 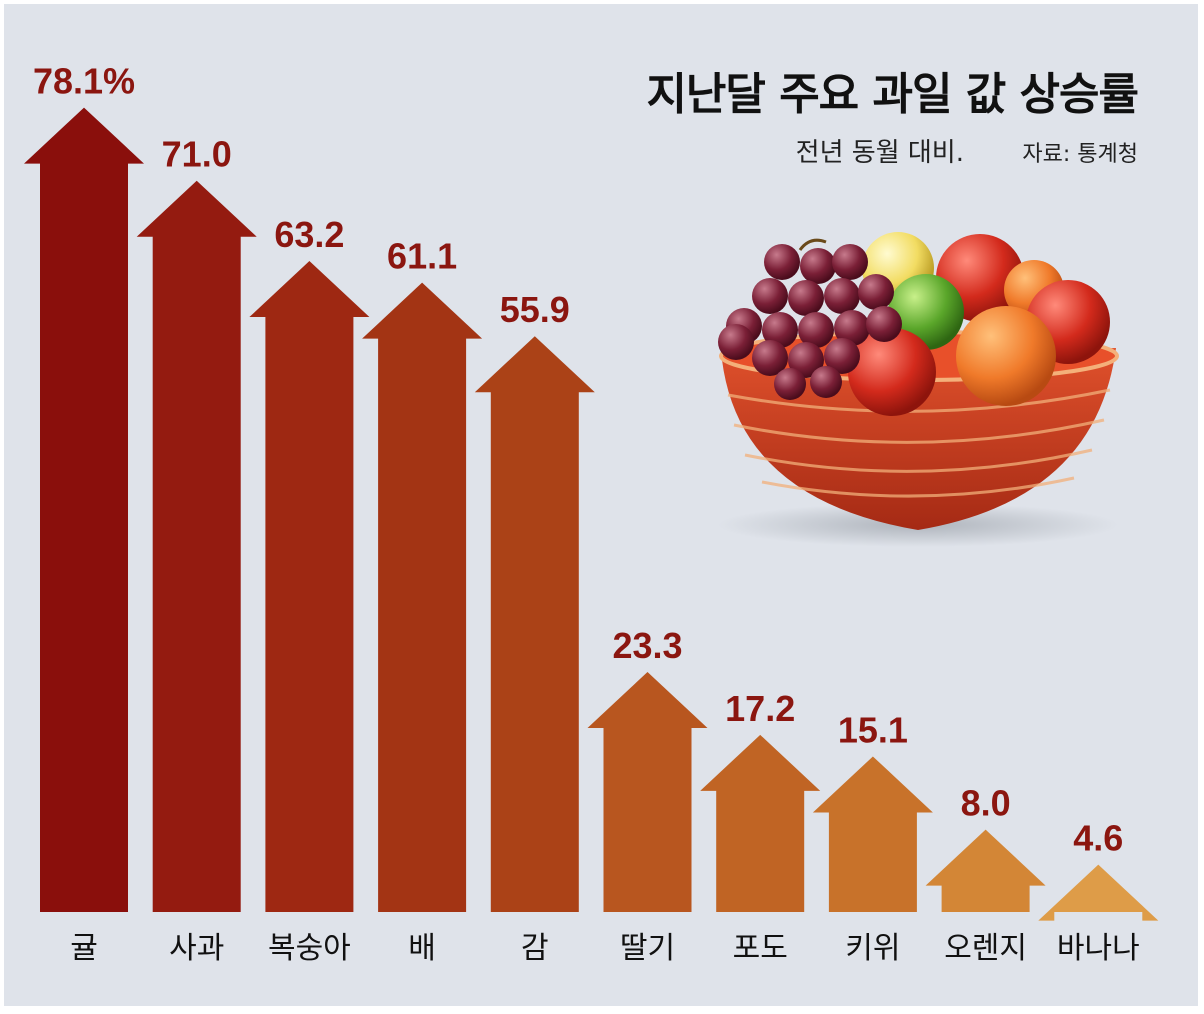 I want to click on category-label: 딸기, so click(x=647, y=948).